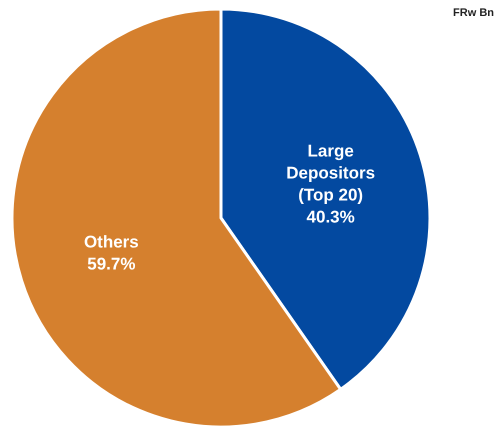 The width and height of the screenshot is (498, 429). I want to click on data-label: 40.3%, so click(330, 216).